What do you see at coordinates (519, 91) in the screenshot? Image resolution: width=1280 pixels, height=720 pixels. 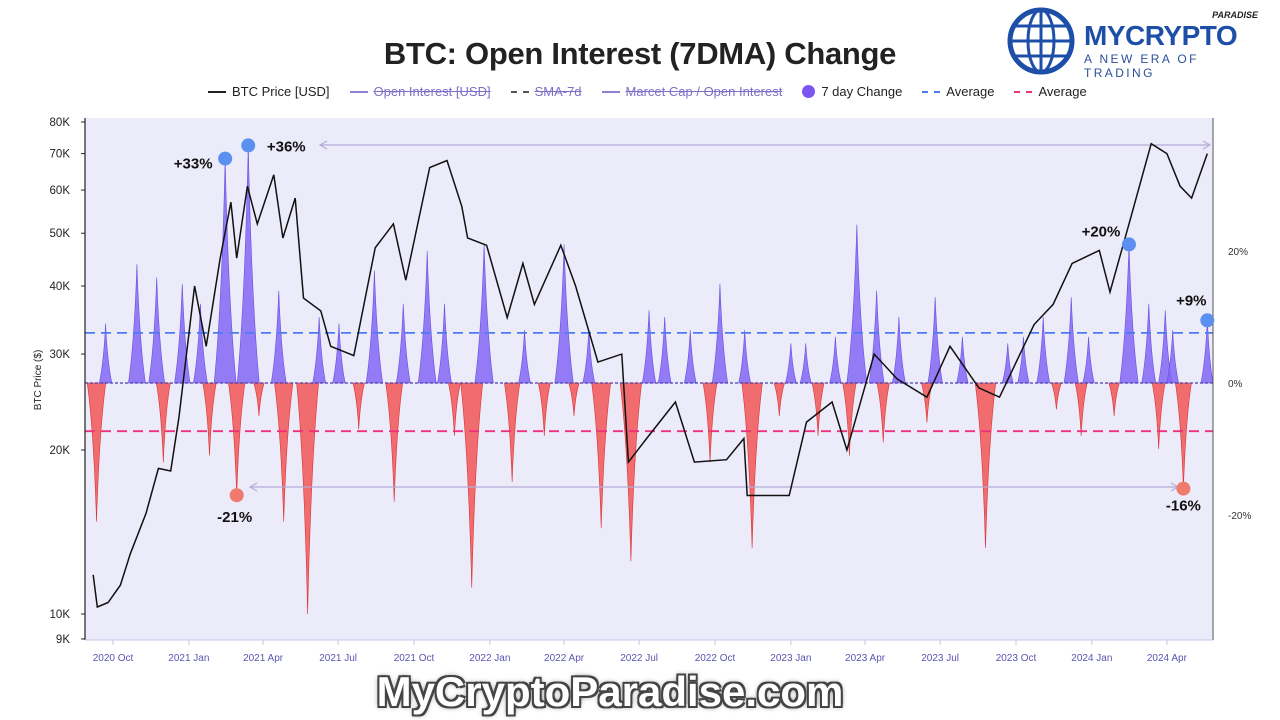 I see `legend-swatch-dashed` at bounding box center [519, 91].